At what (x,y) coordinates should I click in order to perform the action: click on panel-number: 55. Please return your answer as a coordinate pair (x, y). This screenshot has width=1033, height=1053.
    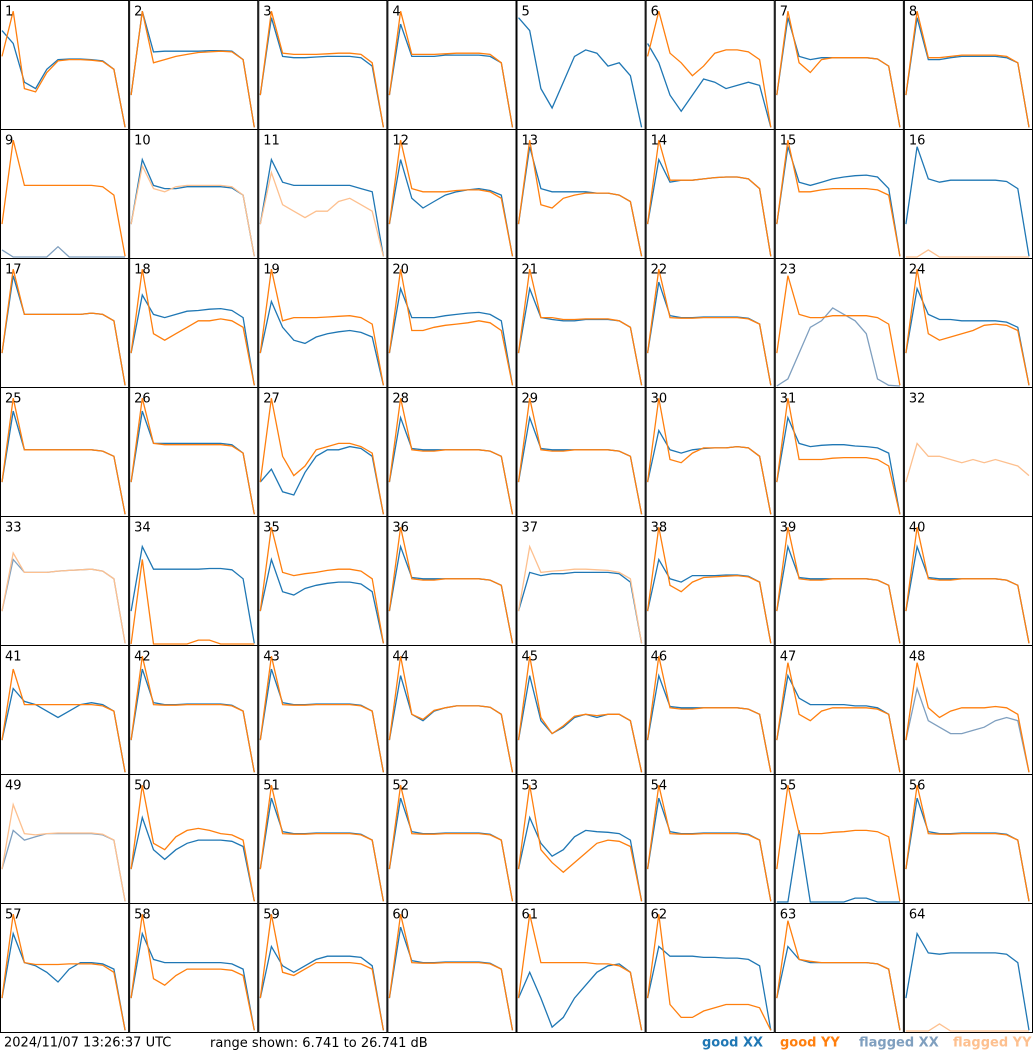
    Looking at the image, I should click on (788, 786).